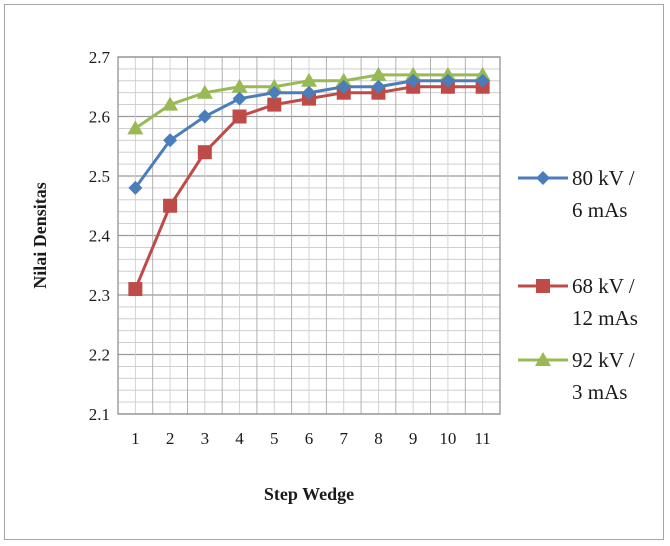 This screenshot has height=546, width=670. Describe the element at coordinates (100, 57) in the screenshot. I see `y-tick-label: 2.7` at that location.